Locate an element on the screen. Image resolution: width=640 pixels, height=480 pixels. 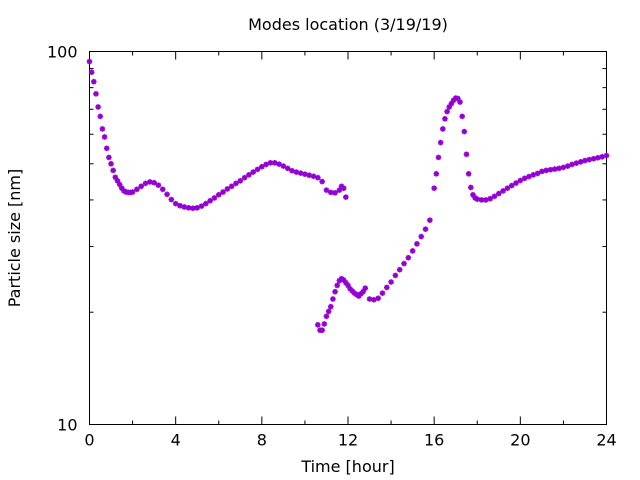
x-tick-label: 12 is located at coordinates (348, 440).